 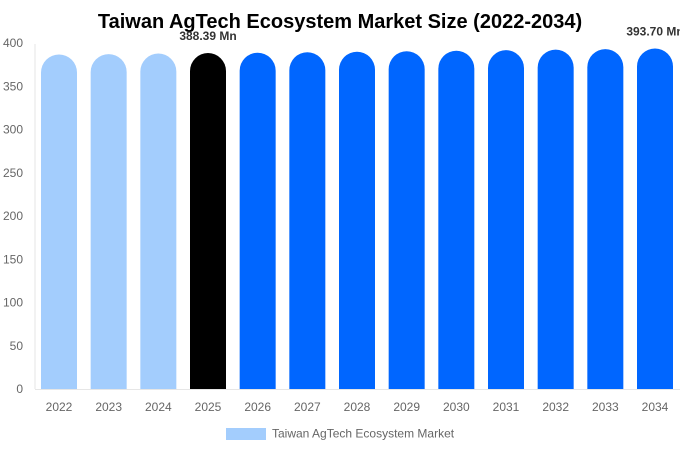 I want to click on bar-2026, so click(x=257, y=221).